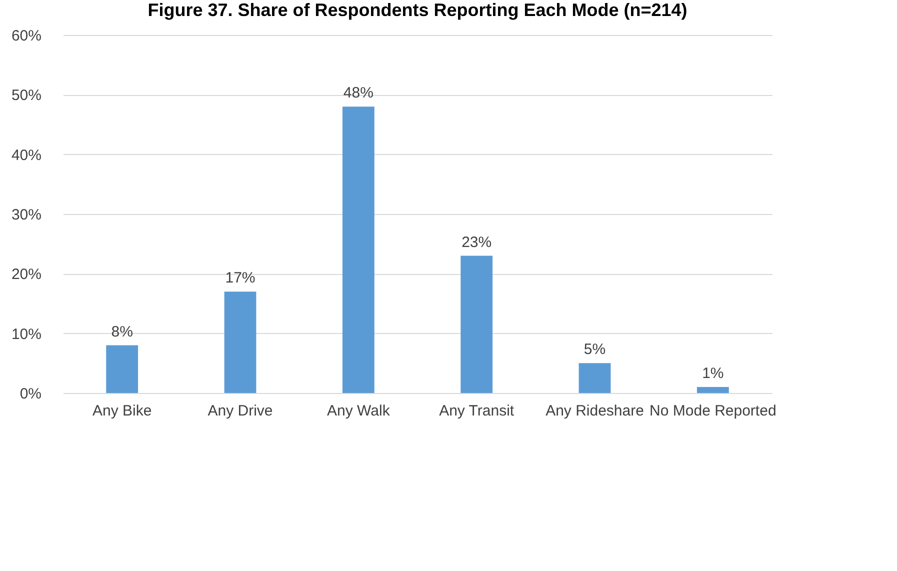  Describe the element at coordinates (595, 411) in the screenshot. I see `x-tick-label: Any Rideshare` at that location.